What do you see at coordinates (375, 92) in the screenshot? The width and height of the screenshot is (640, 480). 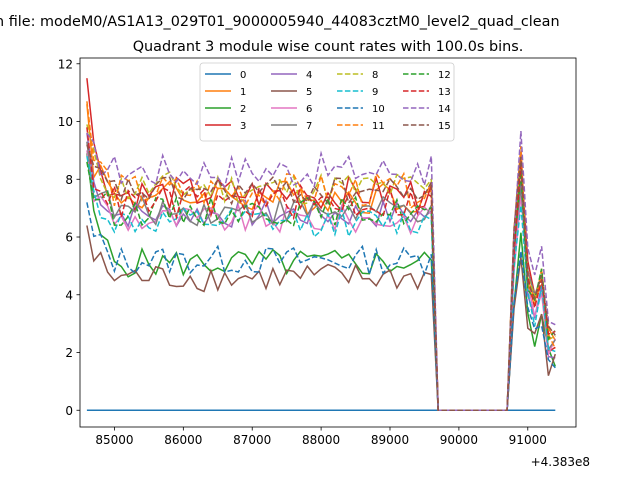 I see `legend-label-9: 9` at bounding box center [375, 92].